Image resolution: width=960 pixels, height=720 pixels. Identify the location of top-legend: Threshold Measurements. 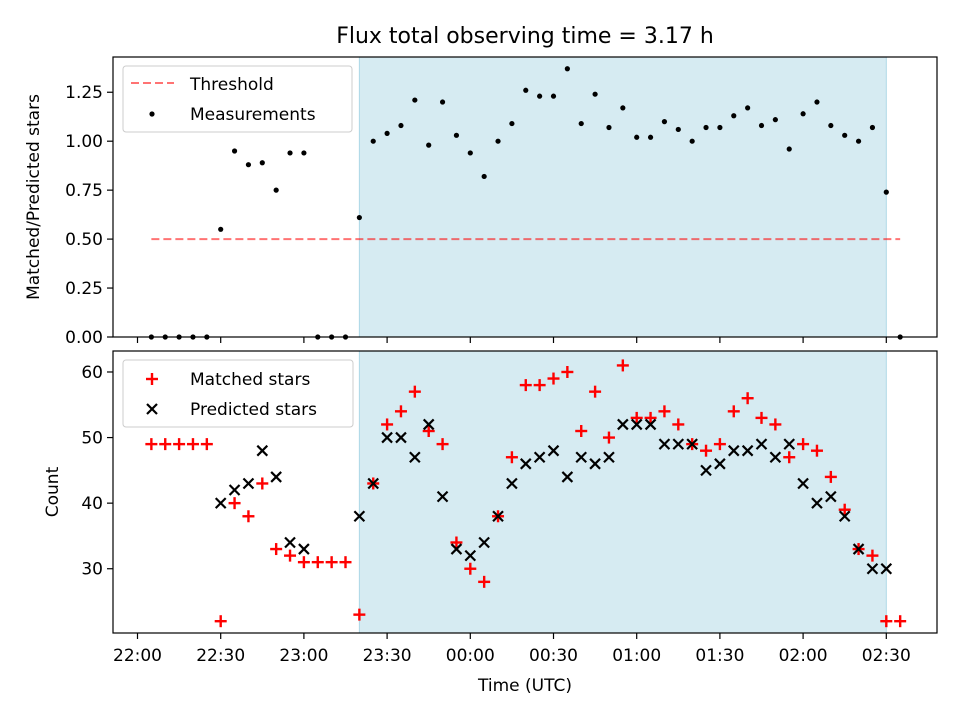
(237, 99).